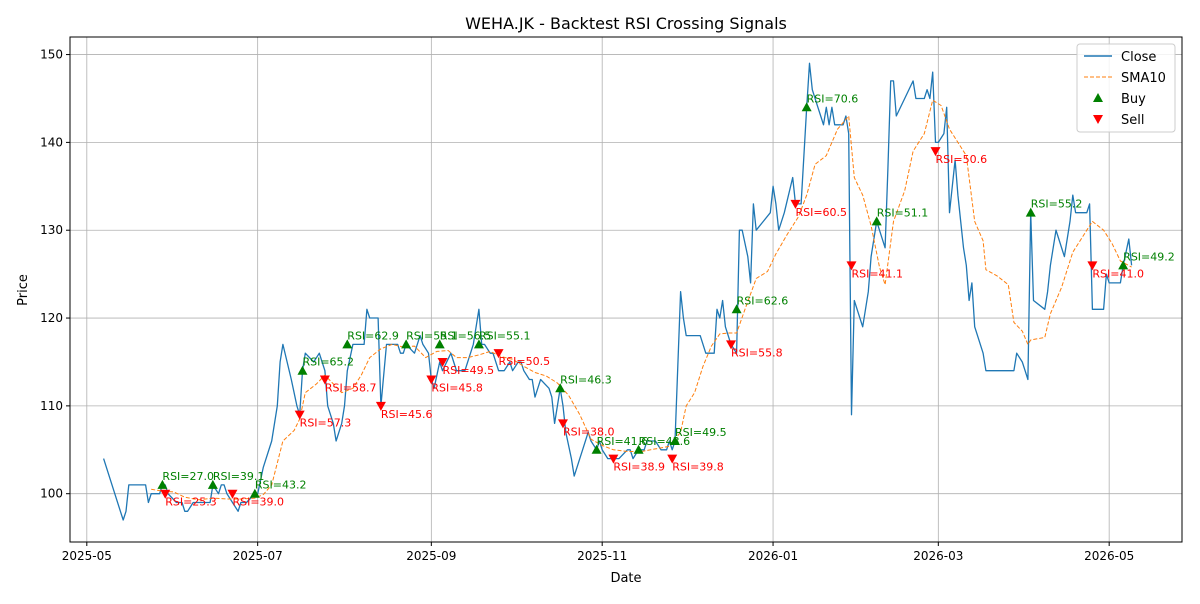 The image size is (1200, 604). What do you see at coordinates (1098, 97) in the screenshot?
I see `legend-buy-marker` at bounding box center [1098, 97].